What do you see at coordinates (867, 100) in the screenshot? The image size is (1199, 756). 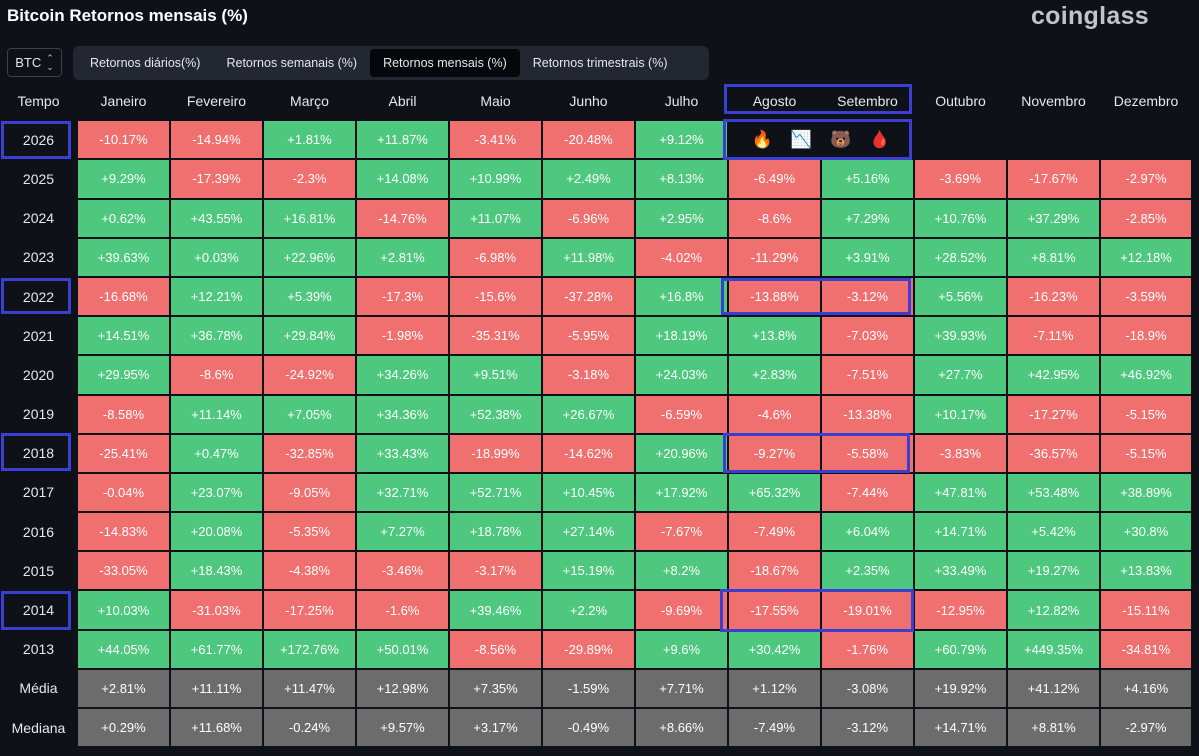 I see `column-header: Setembro` at bounding box center [867, 100].